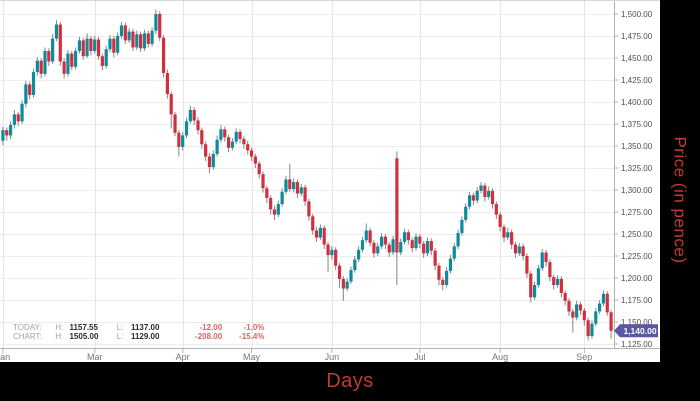 The width and height of the screenshot is (700, 401). I want to click on chart-high-label: H:, so click(59, 336).